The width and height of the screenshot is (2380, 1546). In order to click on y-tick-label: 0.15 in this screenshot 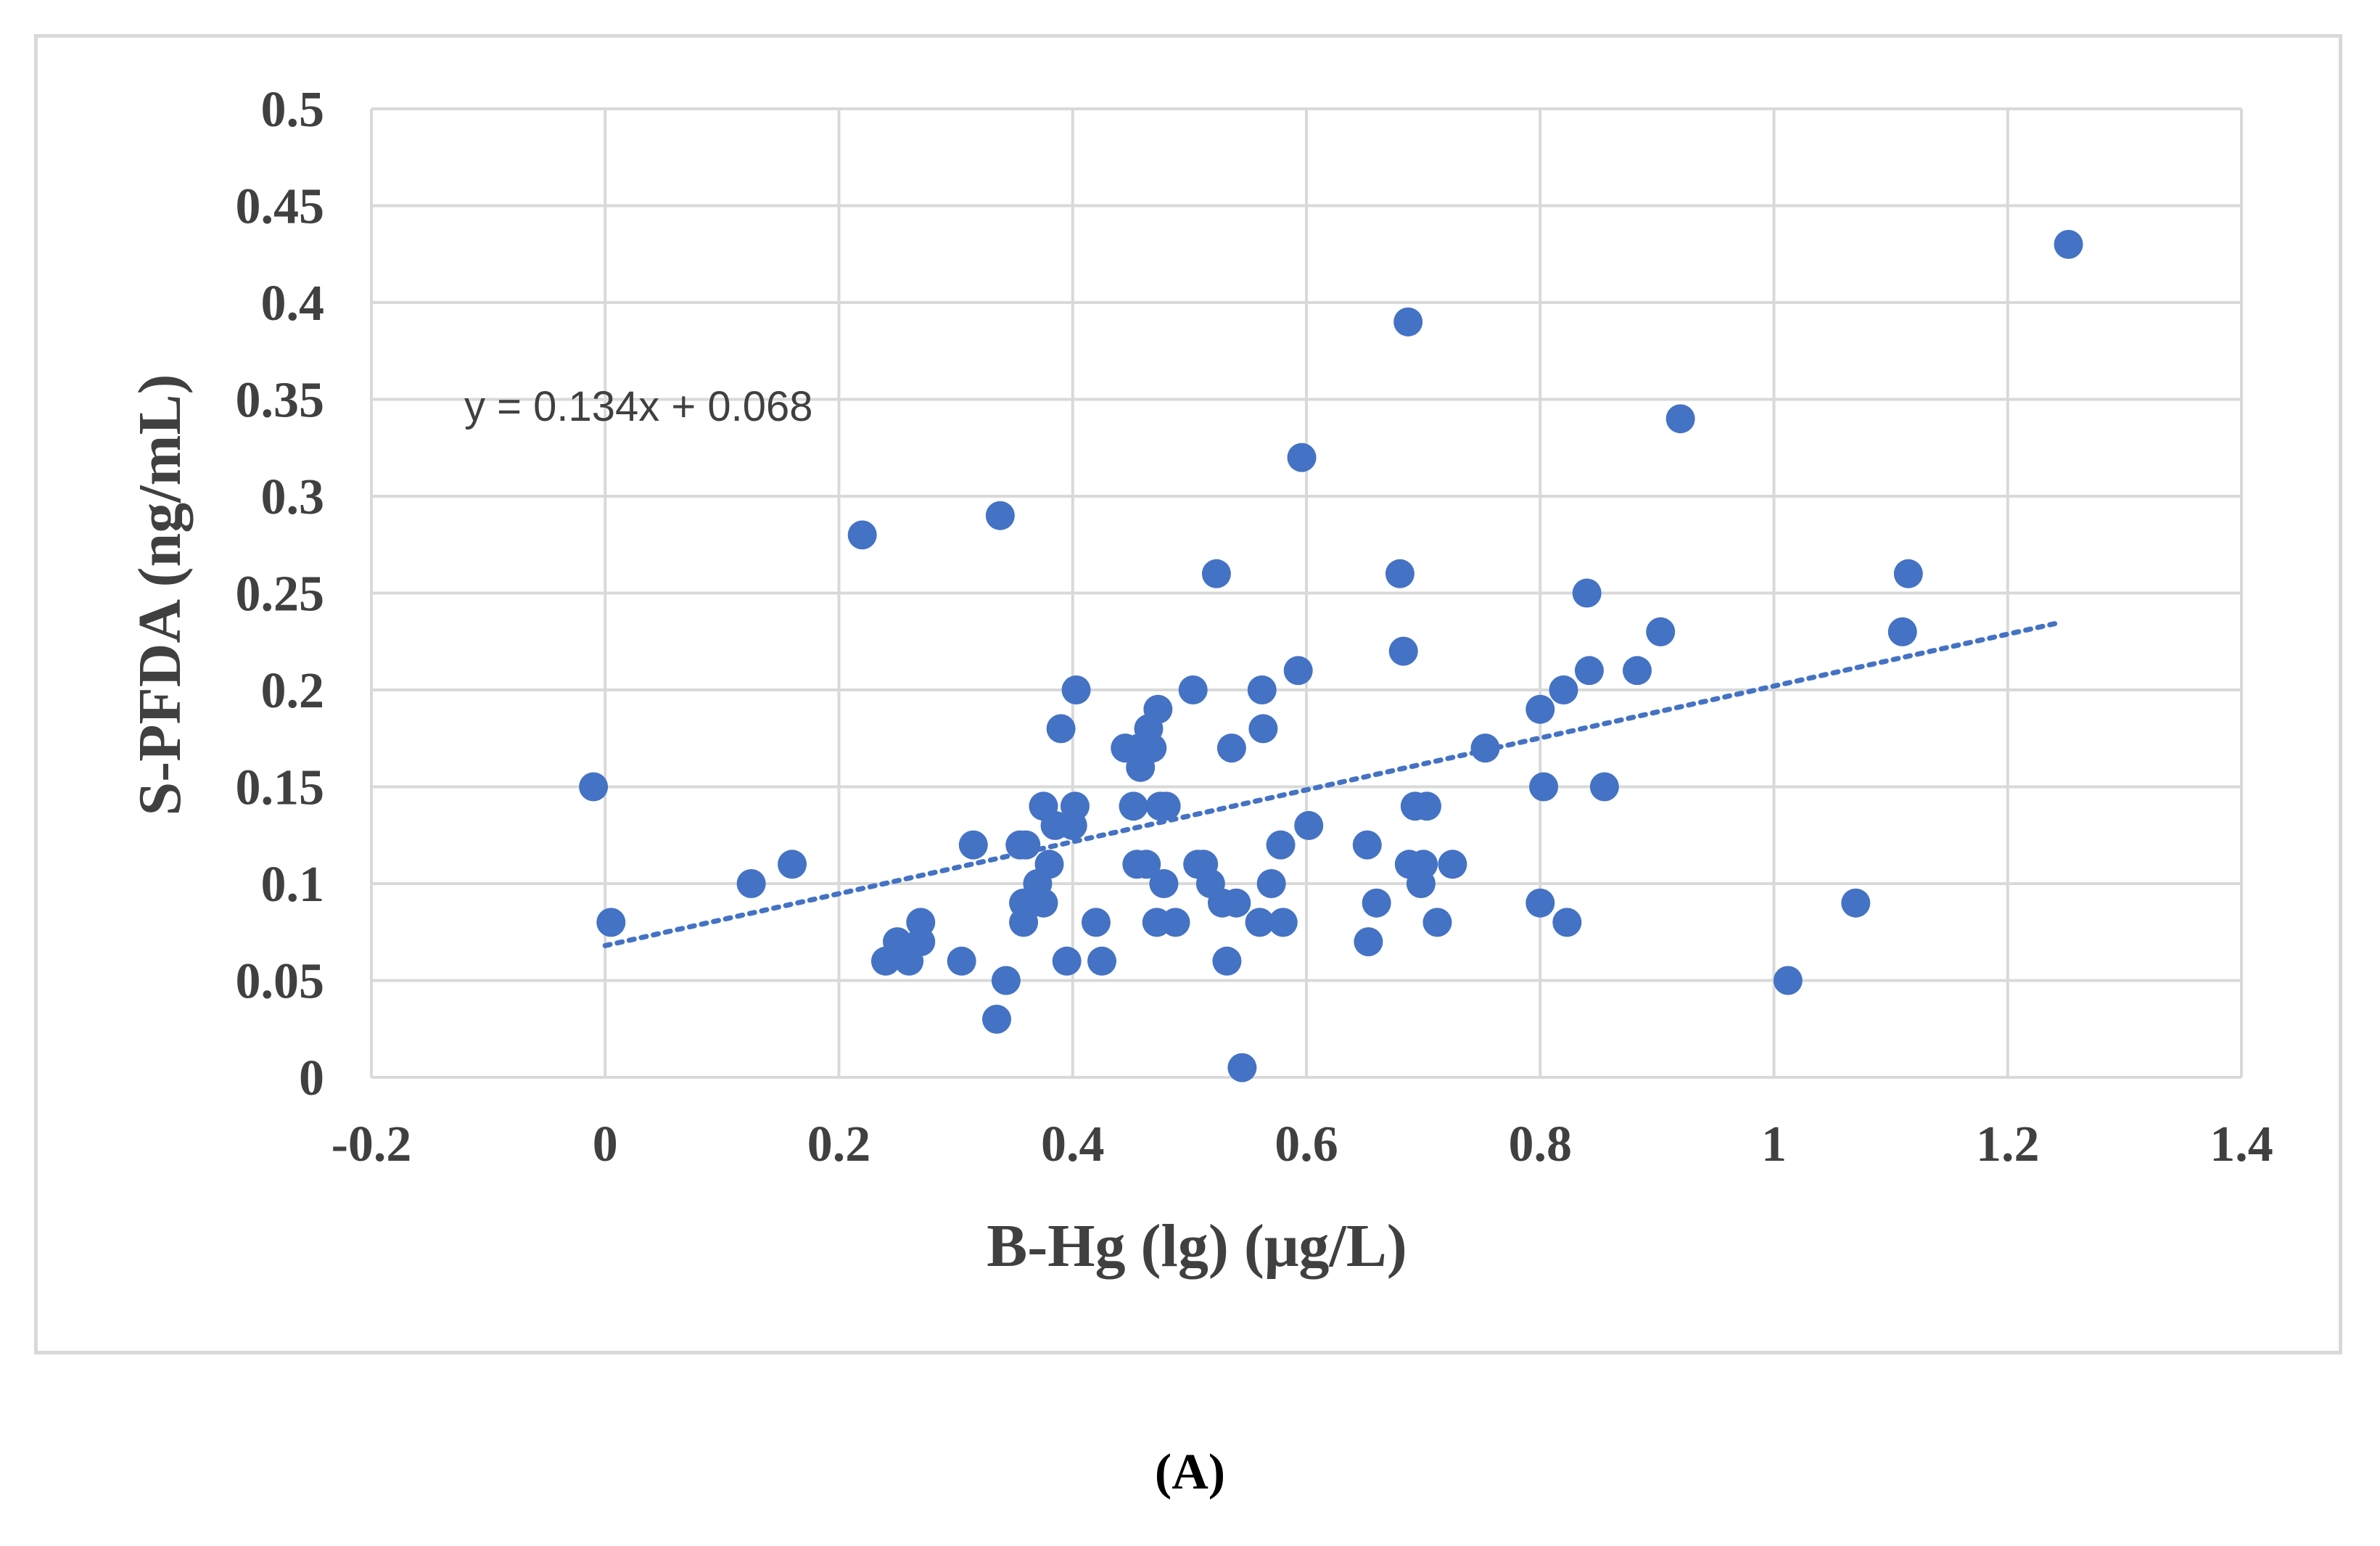, I will do `click(280, 788)`.